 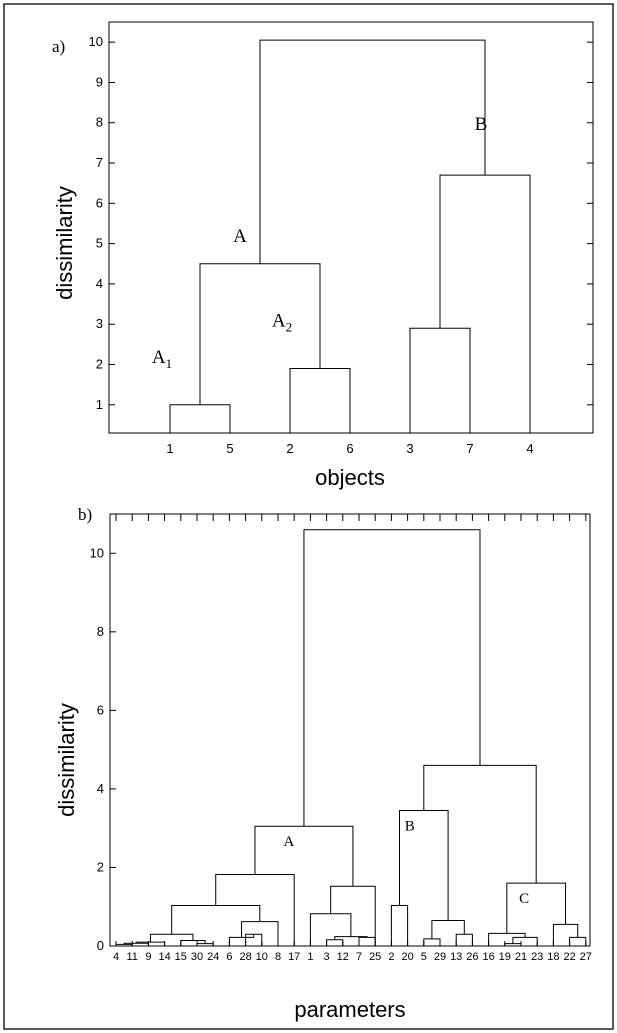 What do you see at coordinates (169, 363) in the screenshot?
I see `cluster-label-subscript: 1` at bounding box center [169, 363].